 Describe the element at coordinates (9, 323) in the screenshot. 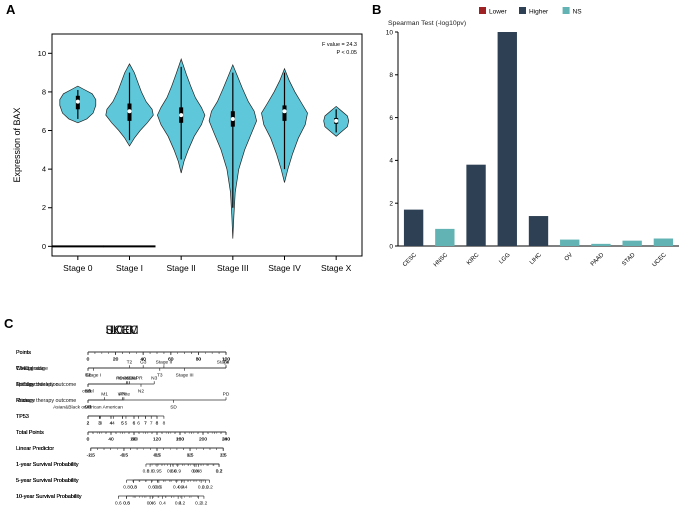

I see `panel-c-label: C` at that location.